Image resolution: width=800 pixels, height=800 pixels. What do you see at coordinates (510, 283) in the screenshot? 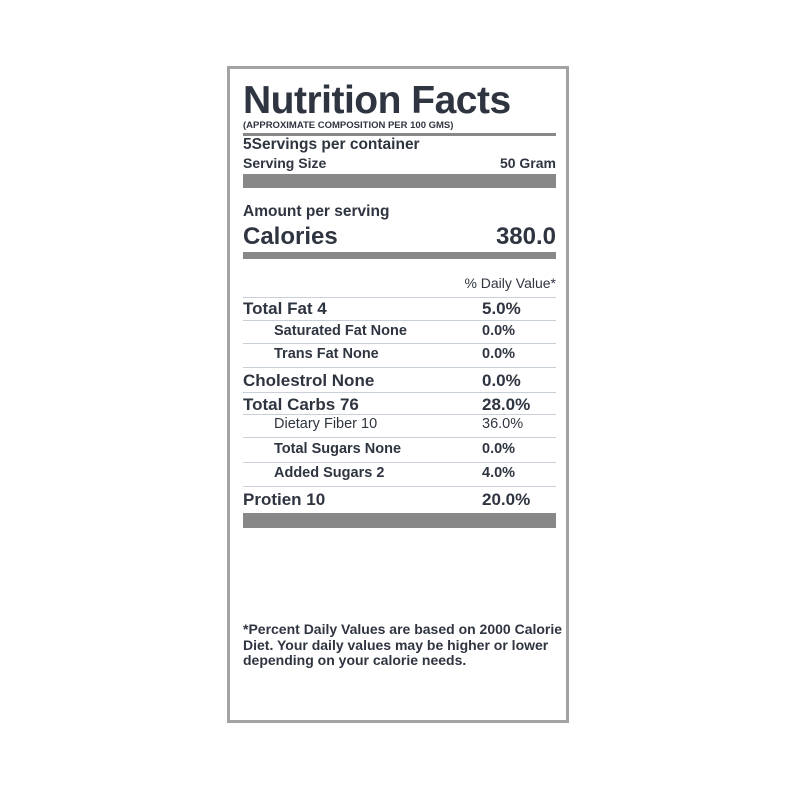
I see `daily-value-header: % Daily Value*` at bounding box center [510, 283].